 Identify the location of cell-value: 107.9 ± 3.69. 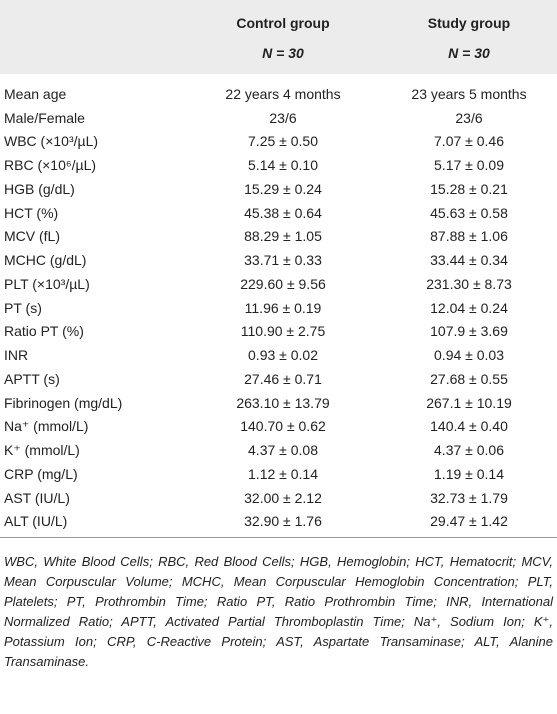
(469, 331).